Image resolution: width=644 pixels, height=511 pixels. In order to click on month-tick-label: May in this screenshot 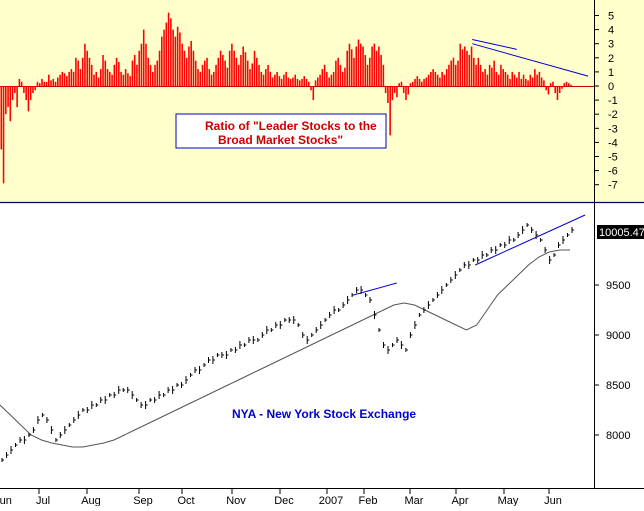, I will do `click(508, 500)`.